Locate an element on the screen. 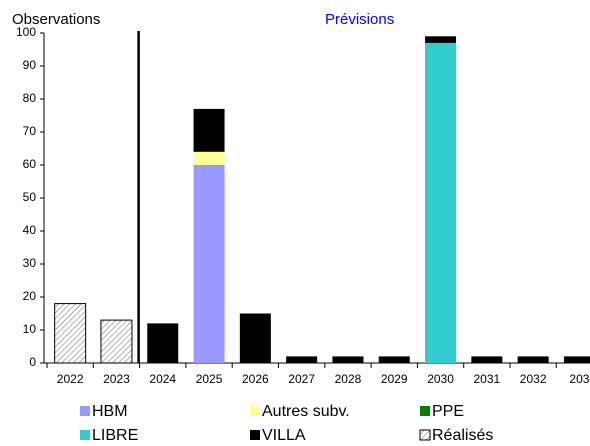 The height and width of the screenshot is (446, 590). legend-label: LIBRE is located at coordinates (115, 435).